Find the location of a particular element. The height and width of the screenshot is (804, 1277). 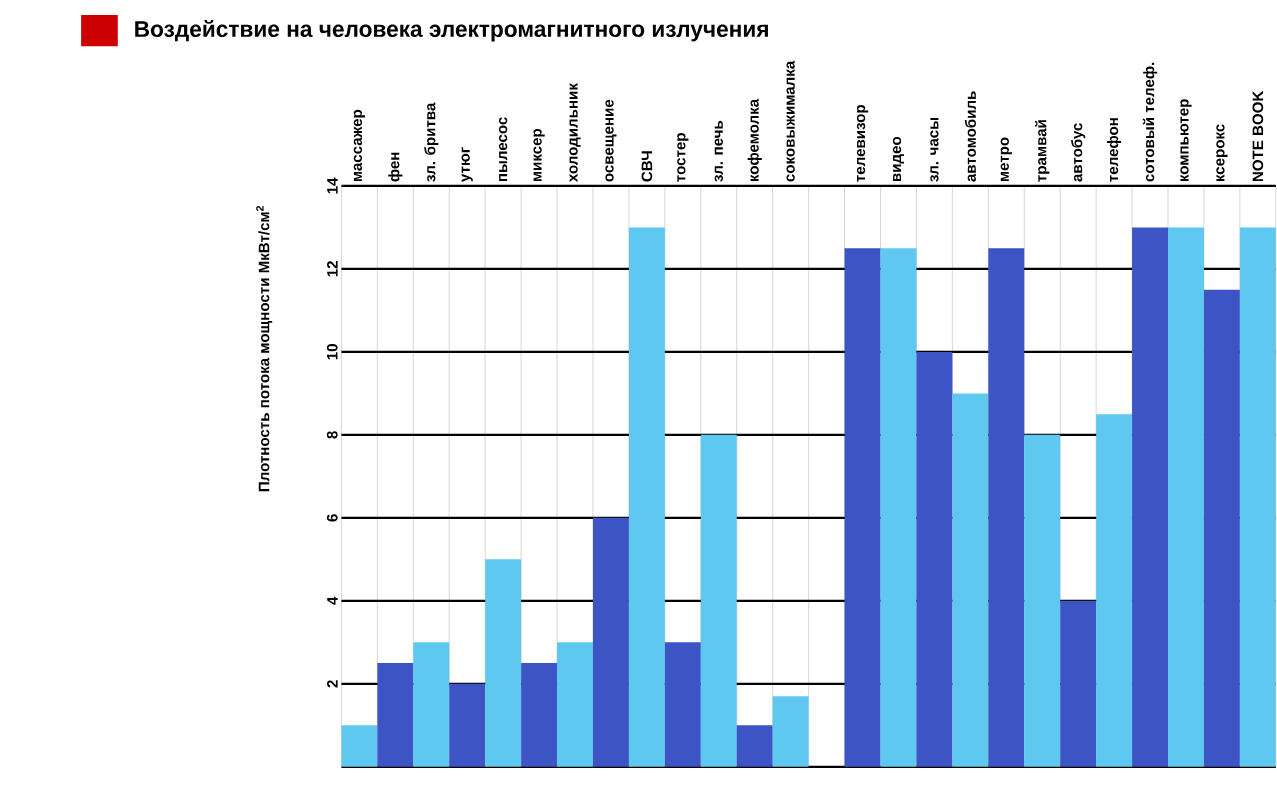

y-tick-label: 8 is located at coordinates (332, 435).